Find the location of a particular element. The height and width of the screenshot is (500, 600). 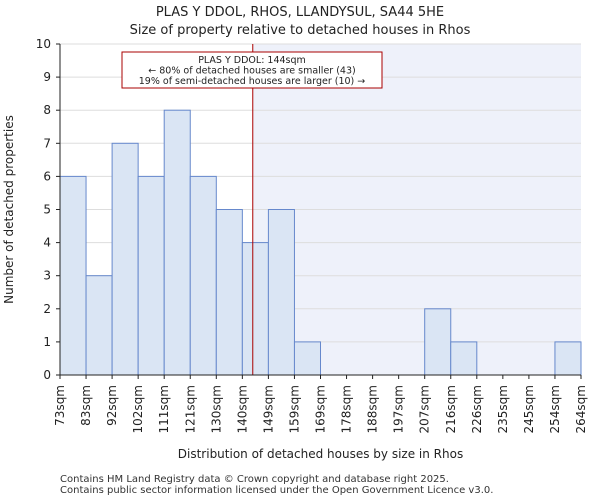

x-tick-label: 178sqm is located at coordinates (347, 409).